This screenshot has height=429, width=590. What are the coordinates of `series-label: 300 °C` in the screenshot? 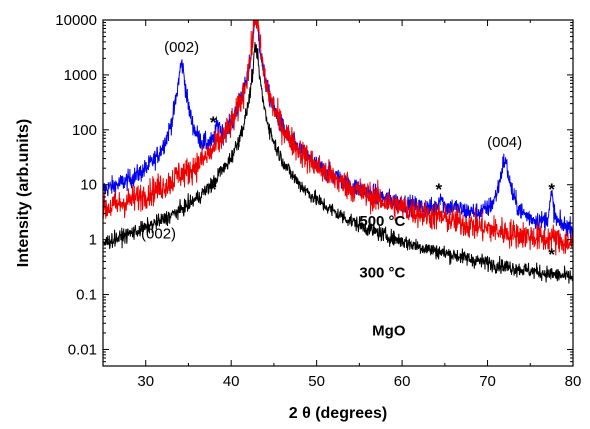 It's located at (382, 273).